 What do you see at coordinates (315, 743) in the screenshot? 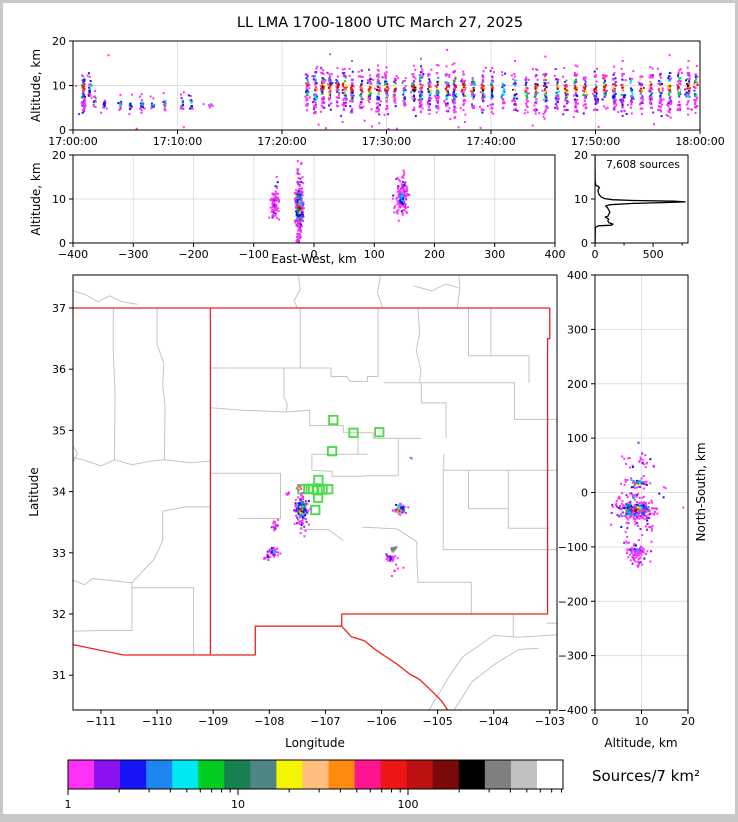
I see `map-xlabel: Longitude` at bounding box center [315, 743].